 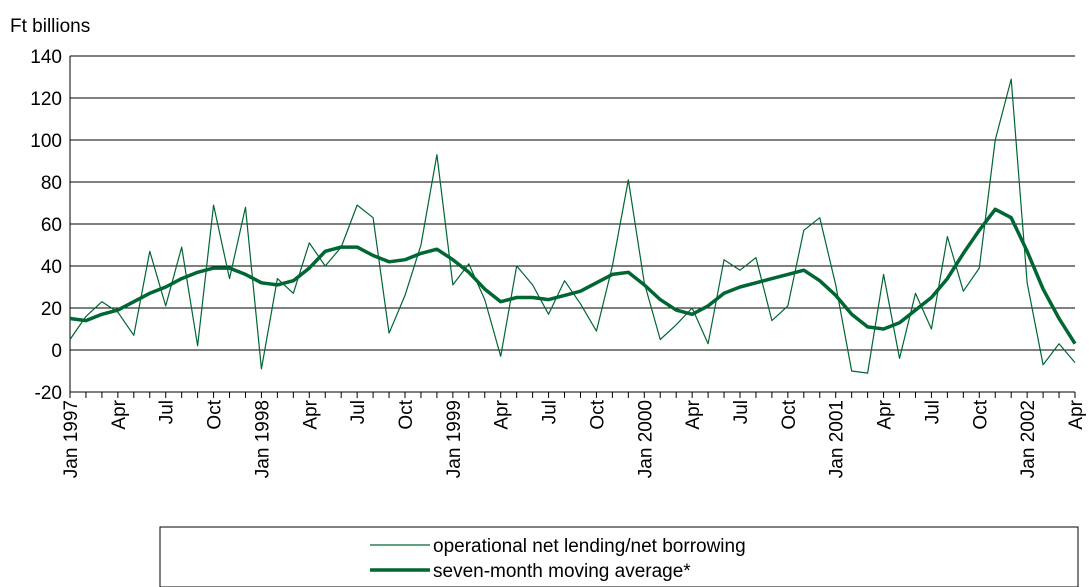 I want to click on x-tick-label: Jan 2001, so click(x=837, y=439).